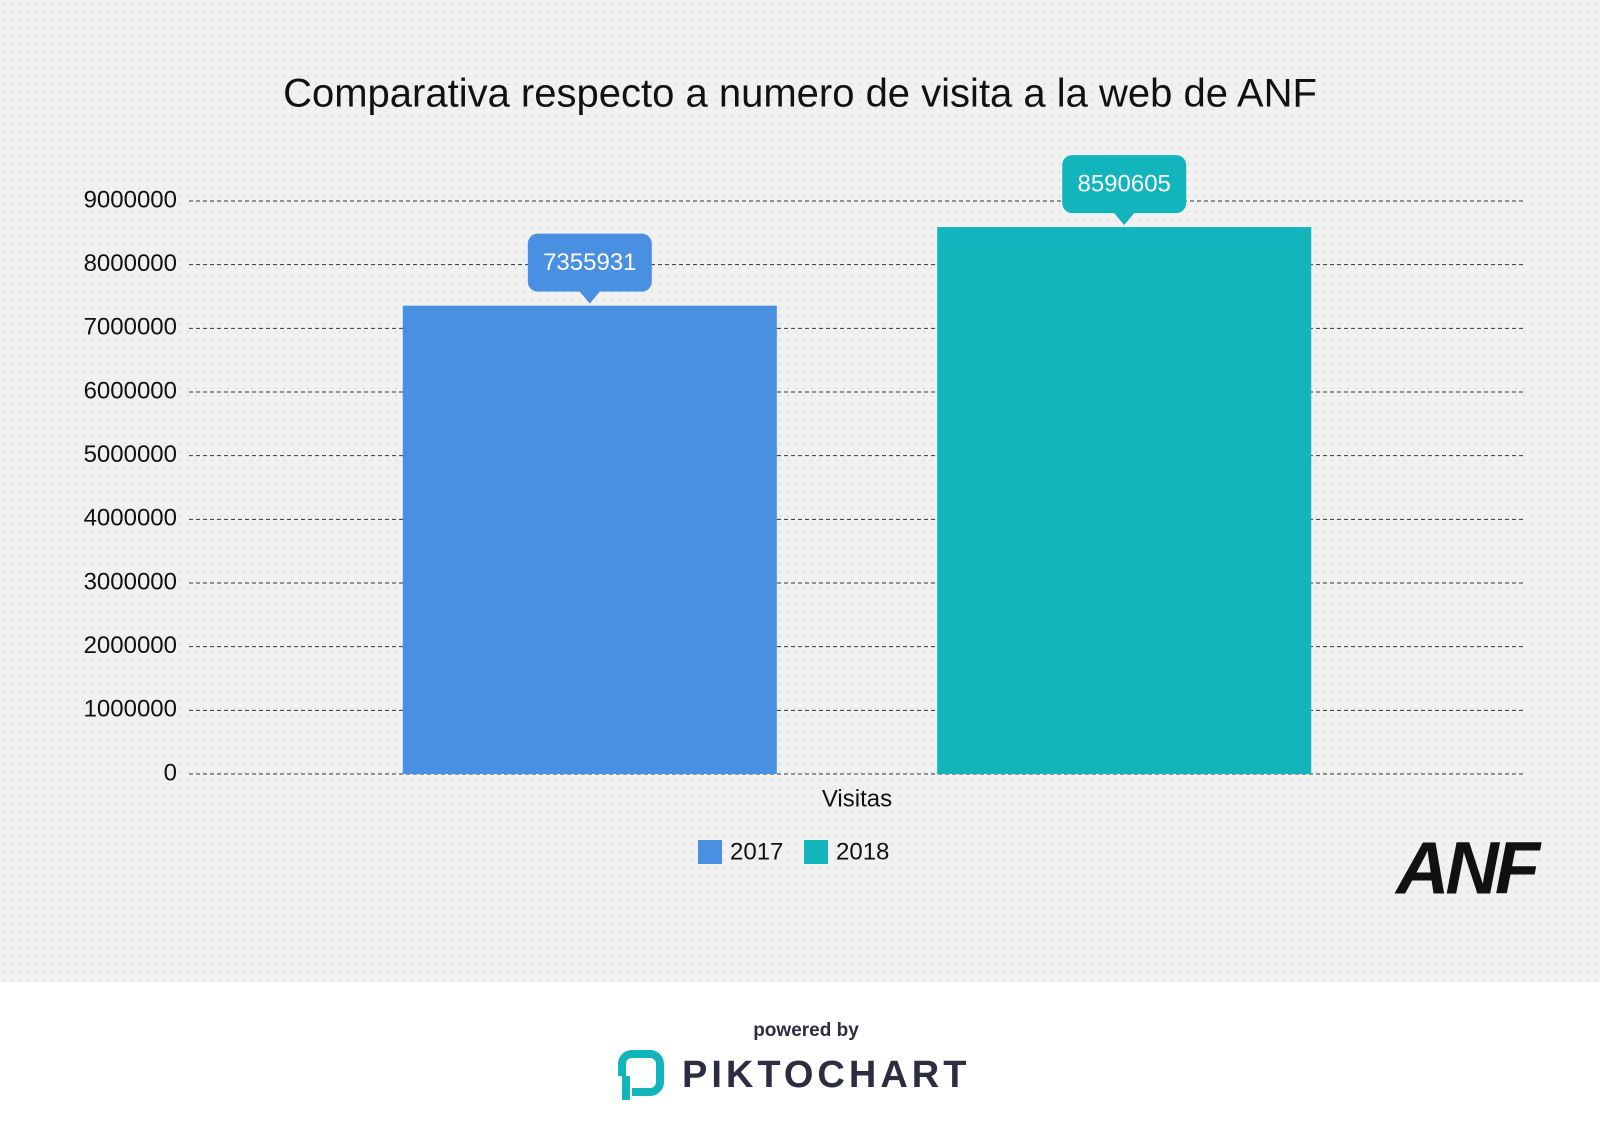 Image resolution: width=1600 pixels, height=1147 pixels. What do you see at coordinates (130, 199) in the screenshot?
I see `y-tick-label: 9000000` at bounding box center [130, 199].